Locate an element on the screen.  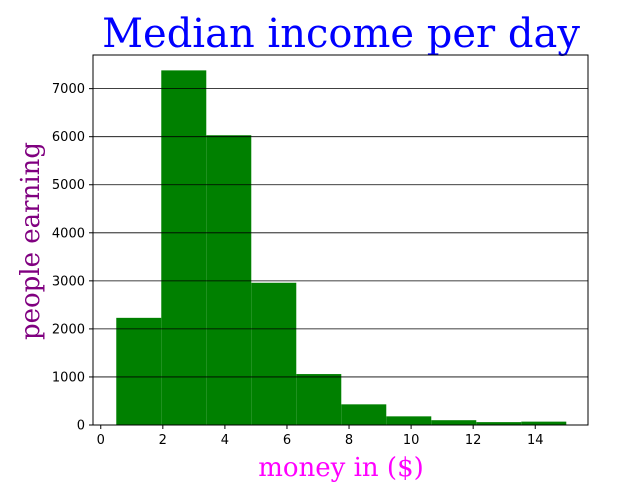
y-tick-label-5000: 5000 is located at coordinates (68, 185).